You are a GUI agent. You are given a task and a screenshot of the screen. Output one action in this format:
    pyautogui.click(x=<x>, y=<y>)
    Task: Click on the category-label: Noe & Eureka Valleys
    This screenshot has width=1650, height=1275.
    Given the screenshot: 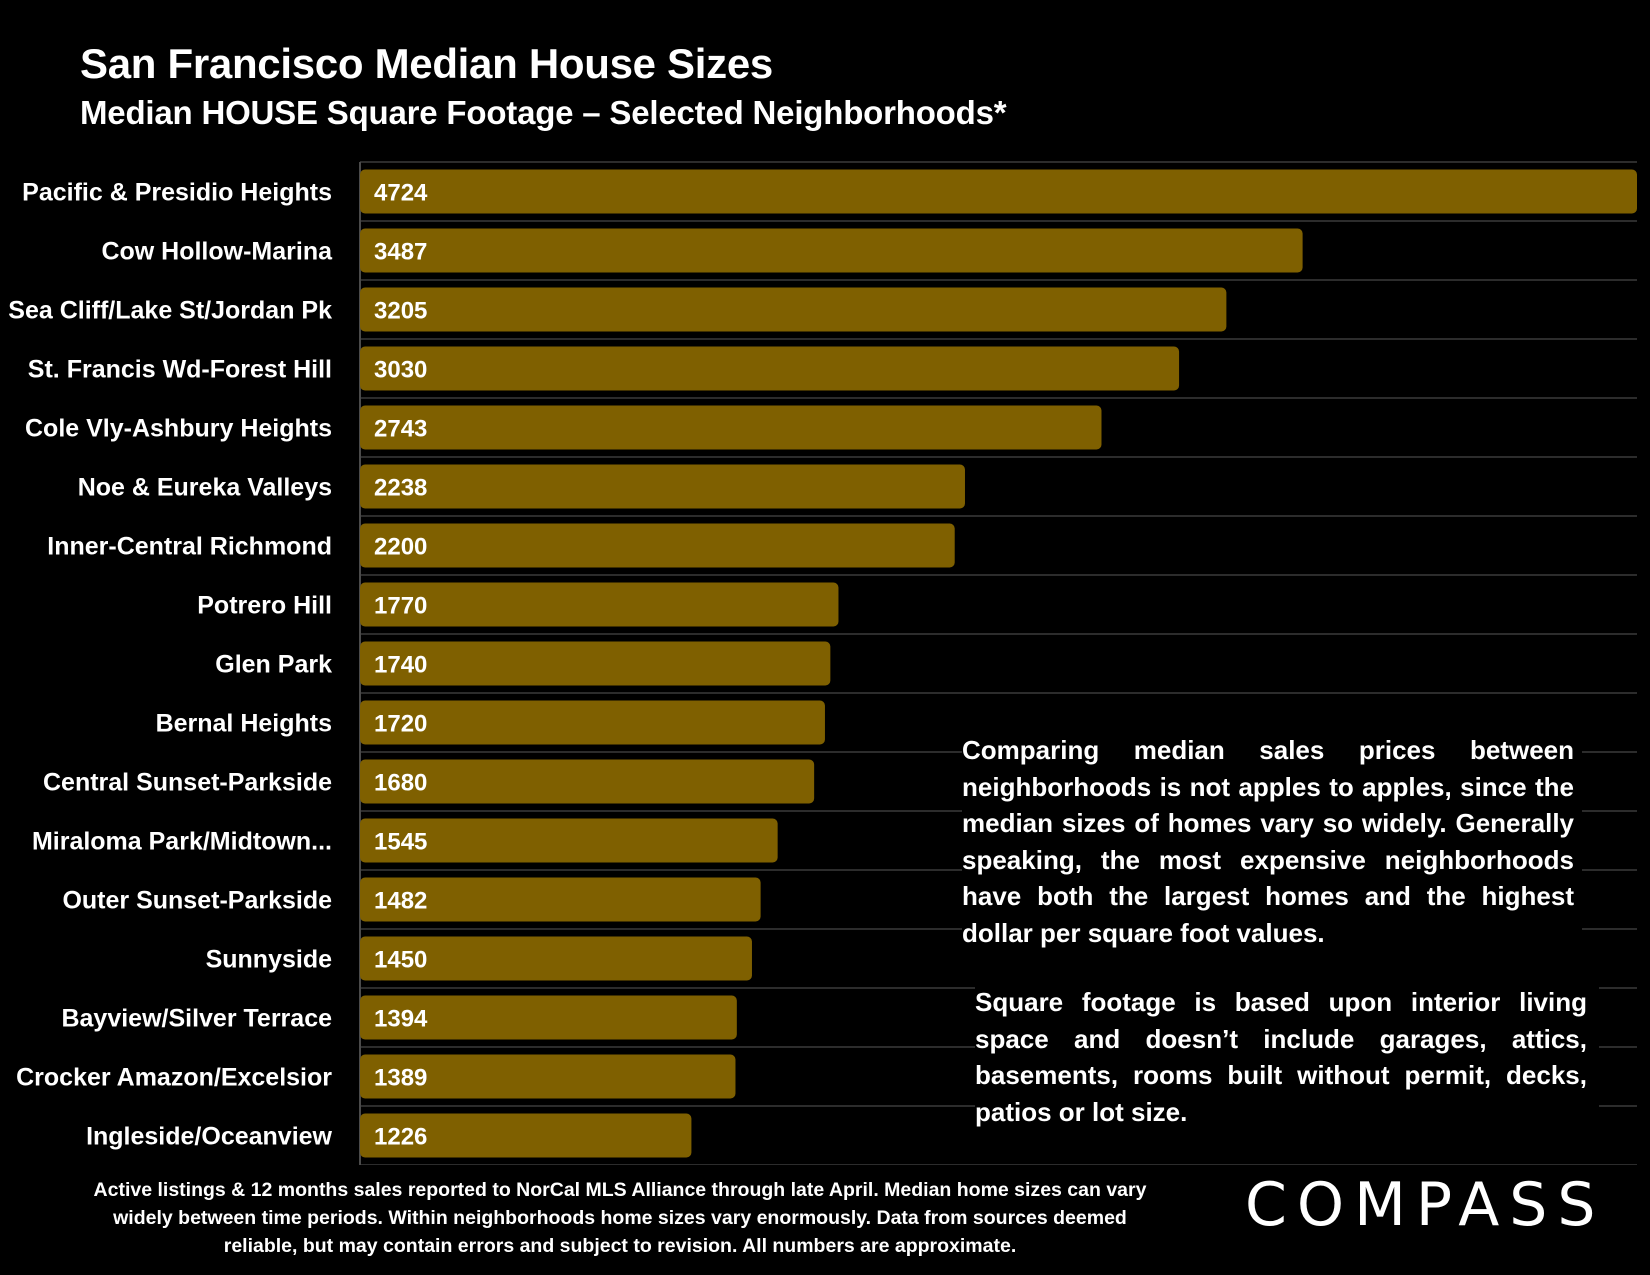 What is the action you would take?
    pyautogui.click(x=205, y=488)
    